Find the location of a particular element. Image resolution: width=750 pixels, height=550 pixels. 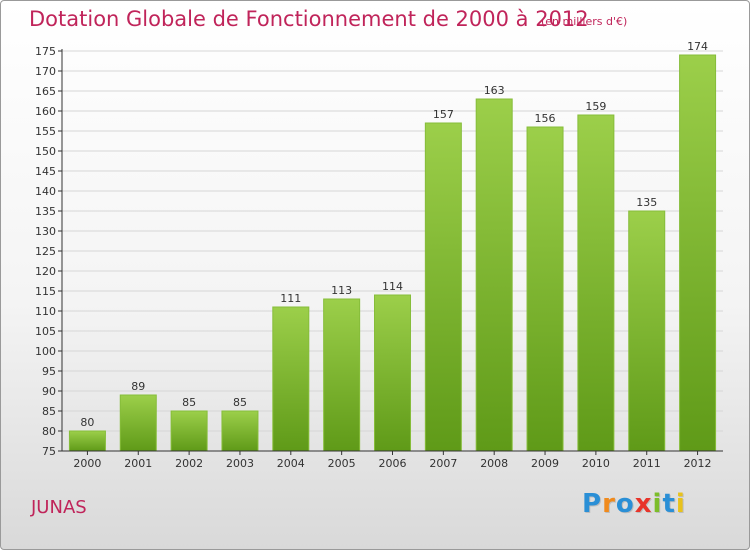

chart-subtitle: (en milliers d'€) is located at coordinates (584, 21).